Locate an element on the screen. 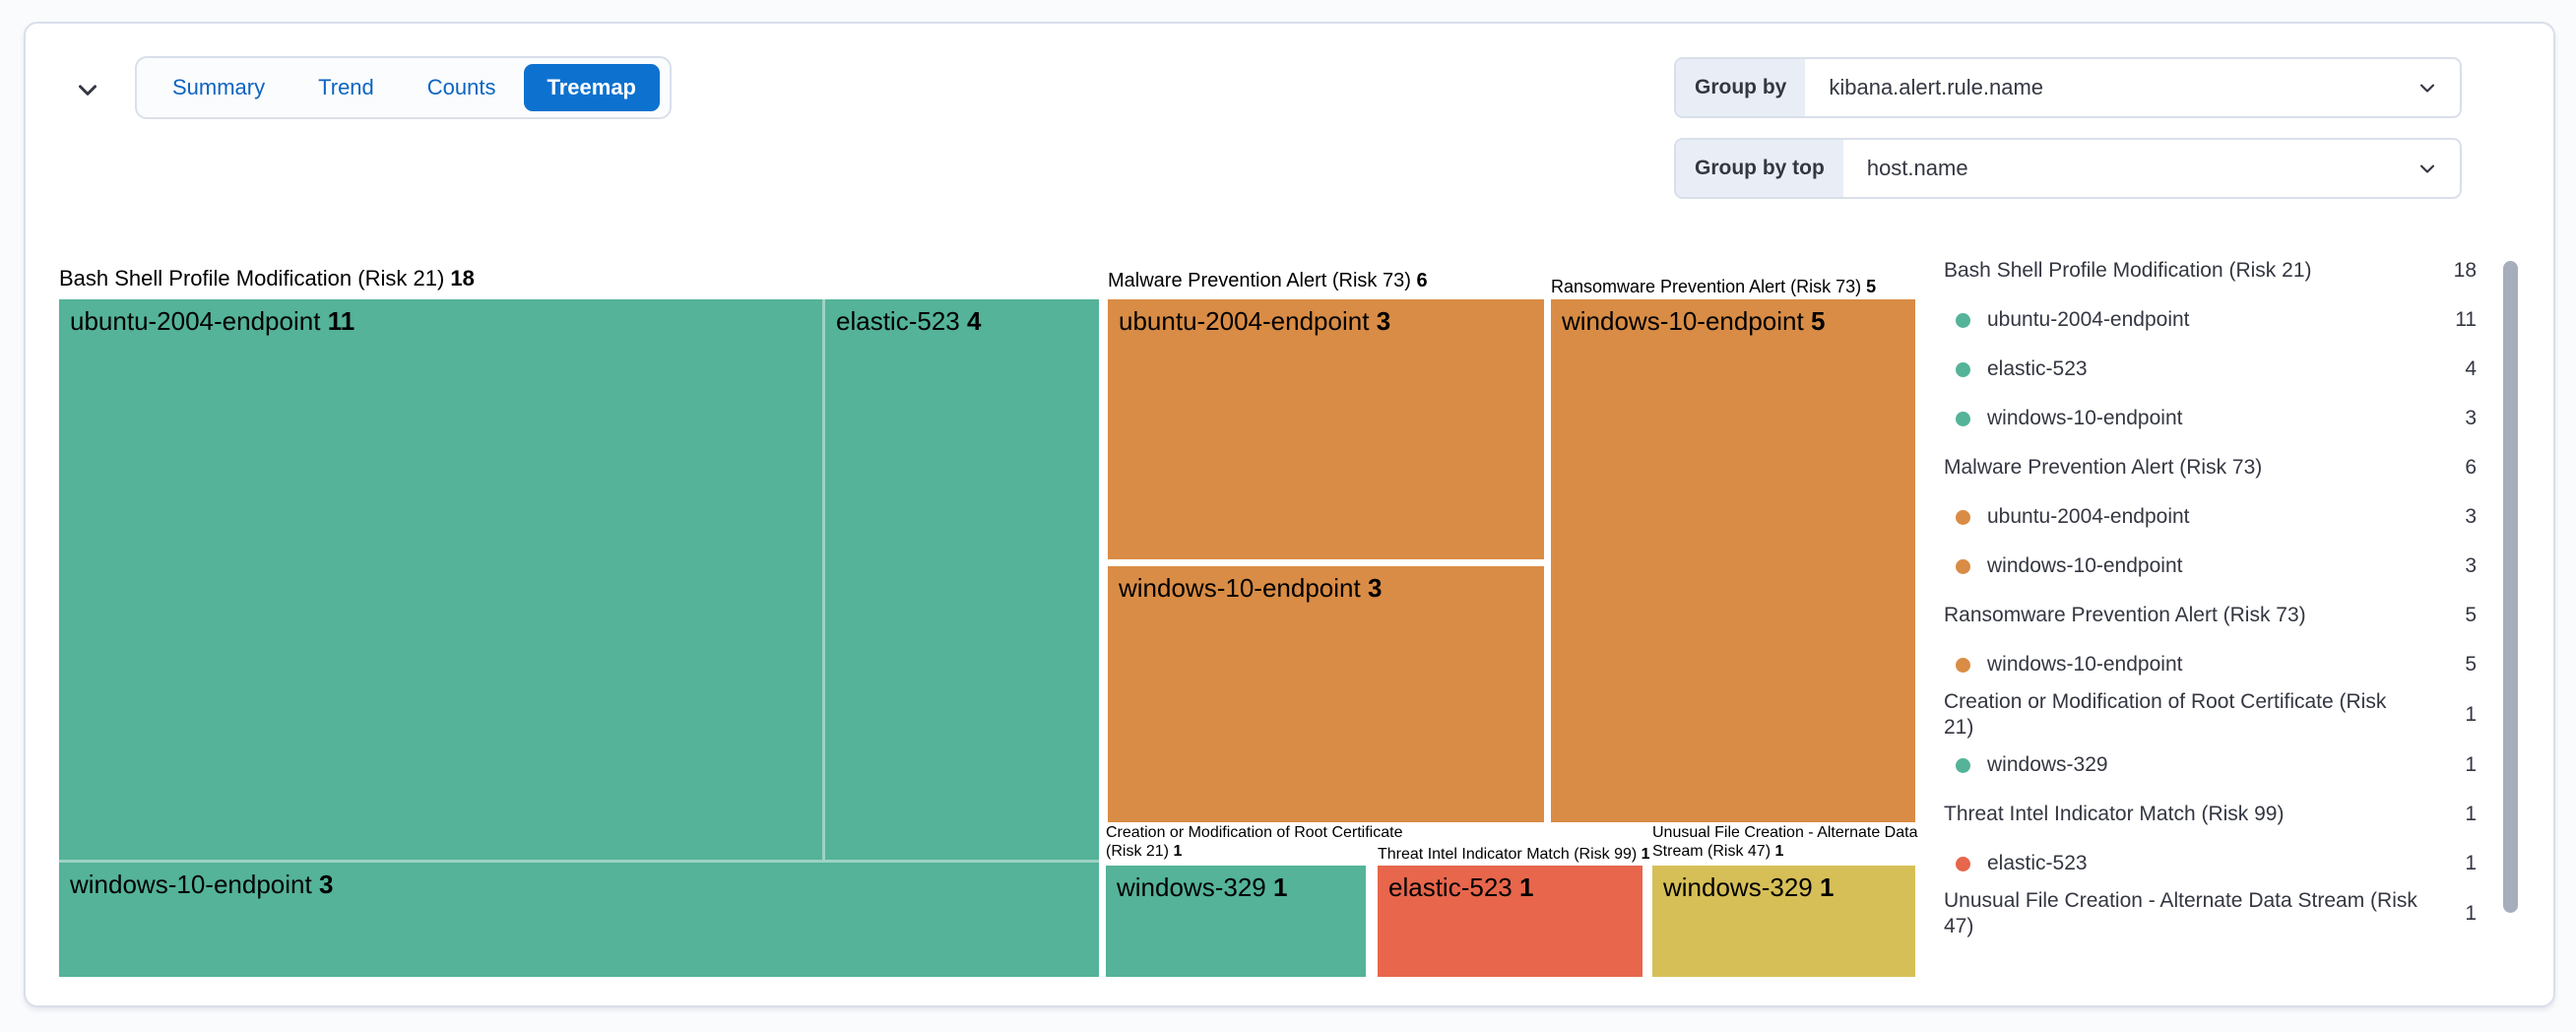 The height and width of the screenshot is (1032, 2576). legend-label: Ransomware Prevention Alert (Risk 73) is located at coordinates (2125, 615).